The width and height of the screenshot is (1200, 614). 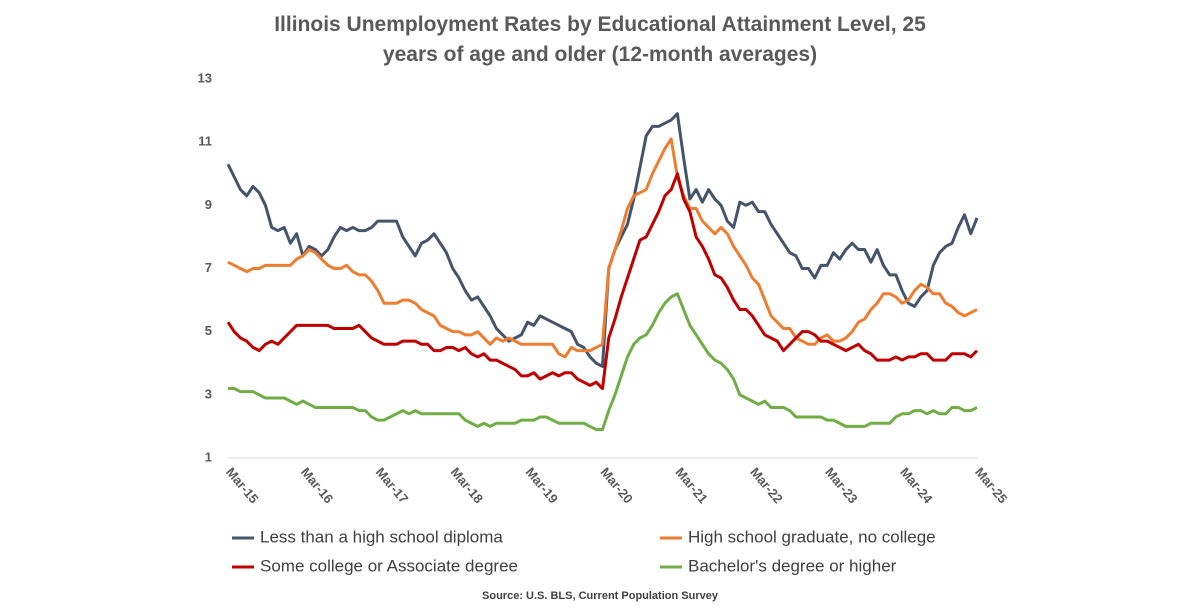 I want to click on y-tick-label: 9, so click(x=208, y=204).